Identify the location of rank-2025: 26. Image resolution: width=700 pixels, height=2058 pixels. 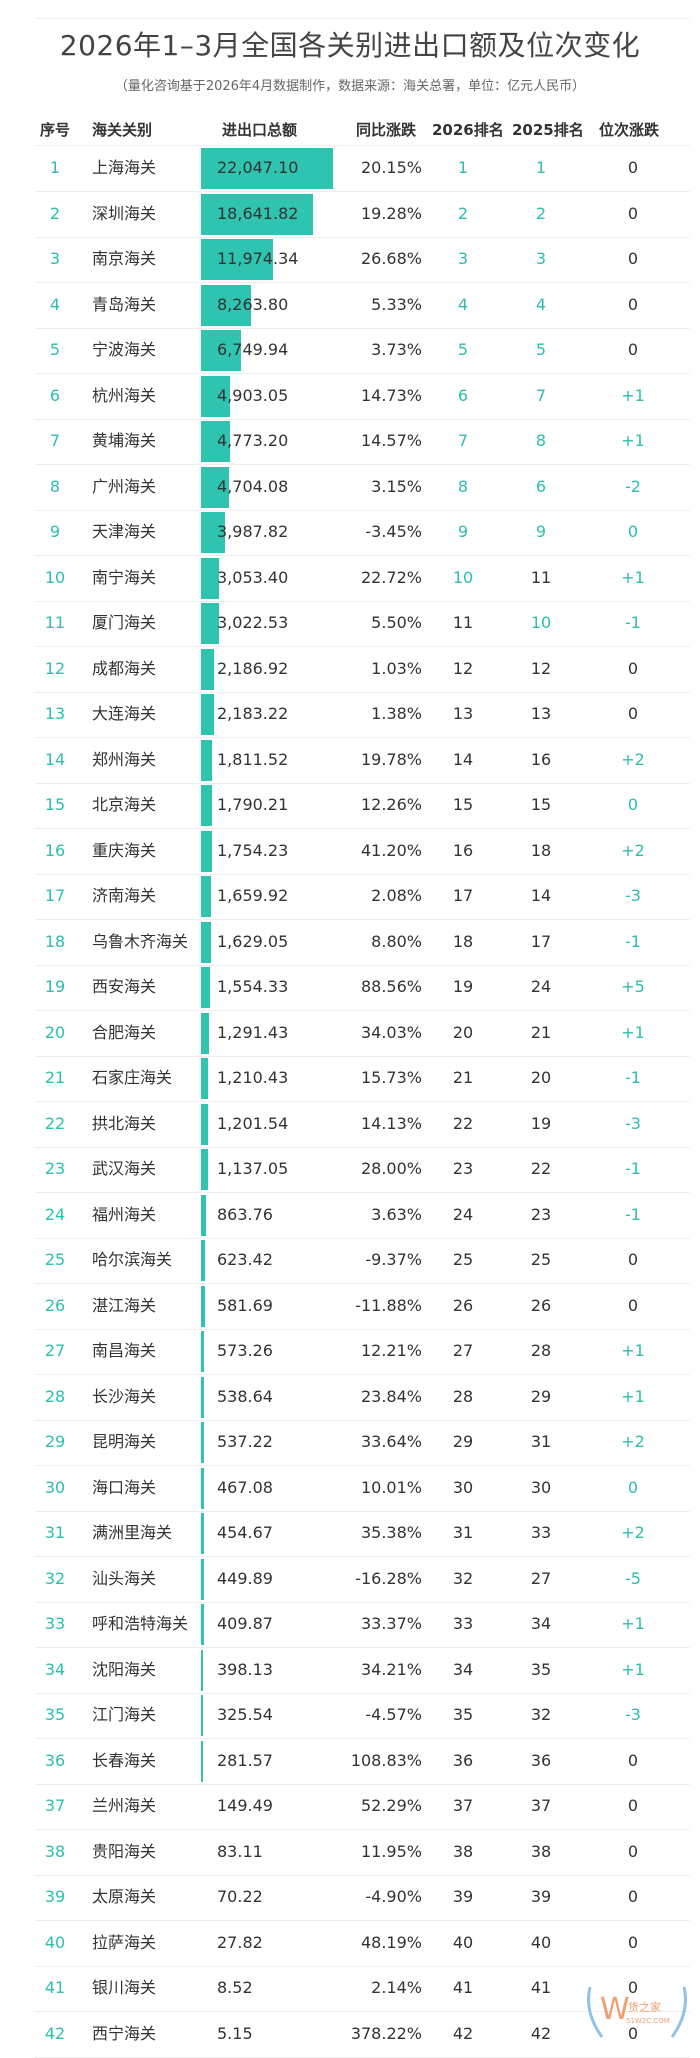
(541, 1305).